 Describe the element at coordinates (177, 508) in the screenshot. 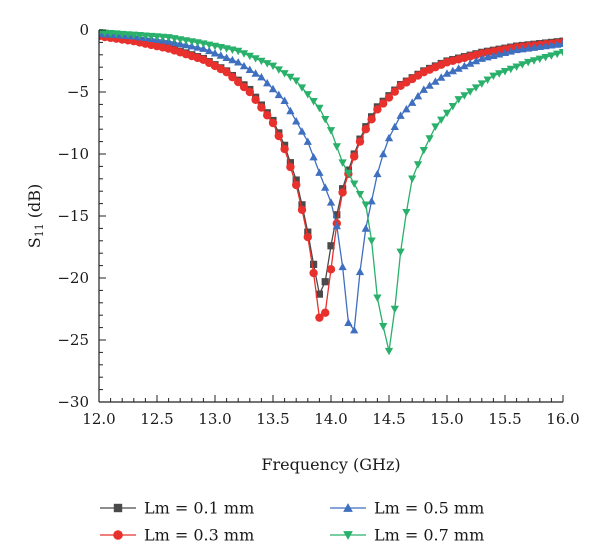

I see `legend-item: Lm = 0.1 mm` at that location.